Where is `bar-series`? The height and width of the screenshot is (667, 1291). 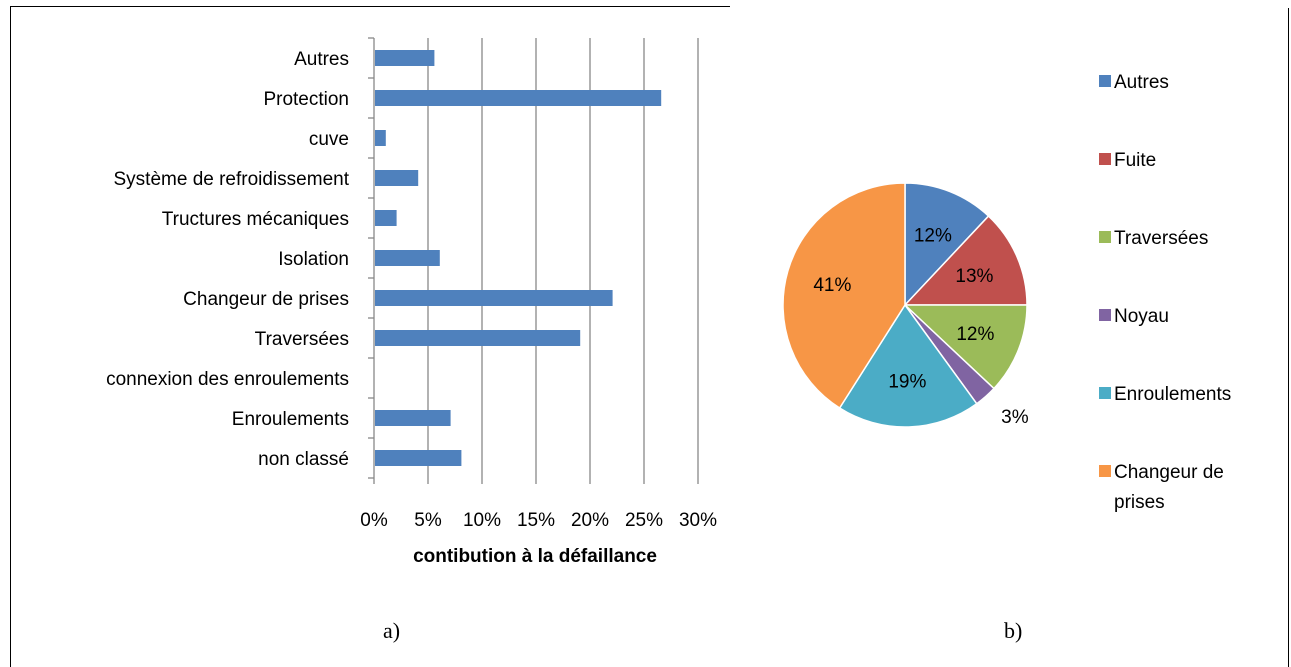 bar-series is located at coordinates (518, 258).